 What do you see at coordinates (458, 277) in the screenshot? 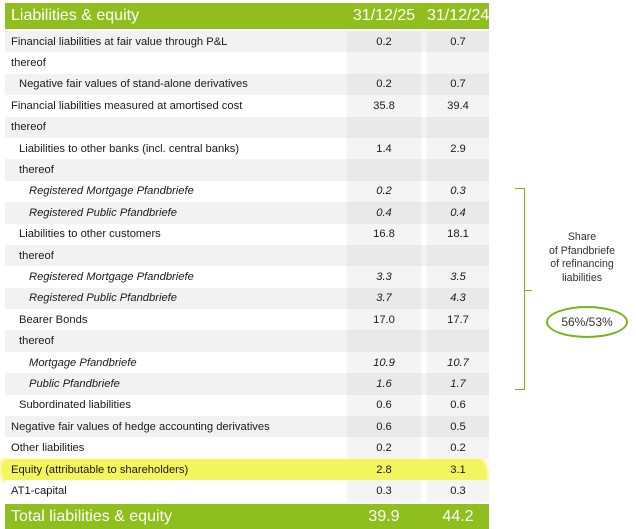
I see `row-value-2024: 3.5` at bounding box center [458, 277].